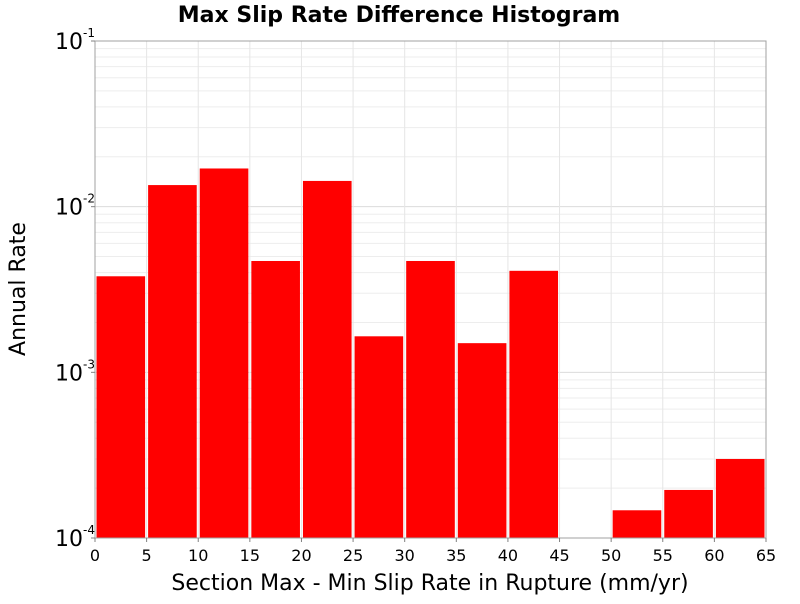 The image size is (800, 604). What do you see at coordinates (95, 555) in the screenshot?
I see `x-tick-label: 0` at bounding box center [95, 555].